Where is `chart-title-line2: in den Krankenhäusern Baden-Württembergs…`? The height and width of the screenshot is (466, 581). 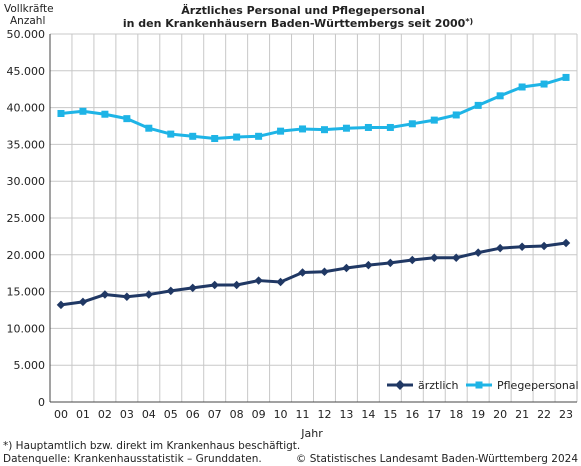
chart-title-line2: in den Krankenhäusern Baden-Württembergs… is located at coordinates (298, 23).